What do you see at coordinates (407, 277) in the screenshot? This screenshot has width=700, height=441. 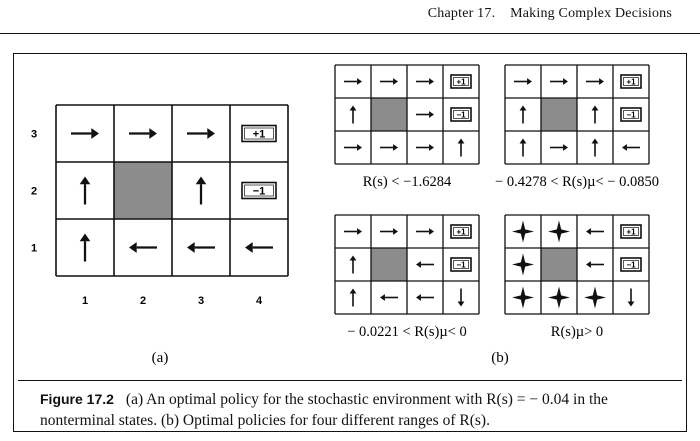 I see `policy-grid-3: +1 −1 − 0.0221 < R(s)µ< 0` at bounding box center [407, 277].